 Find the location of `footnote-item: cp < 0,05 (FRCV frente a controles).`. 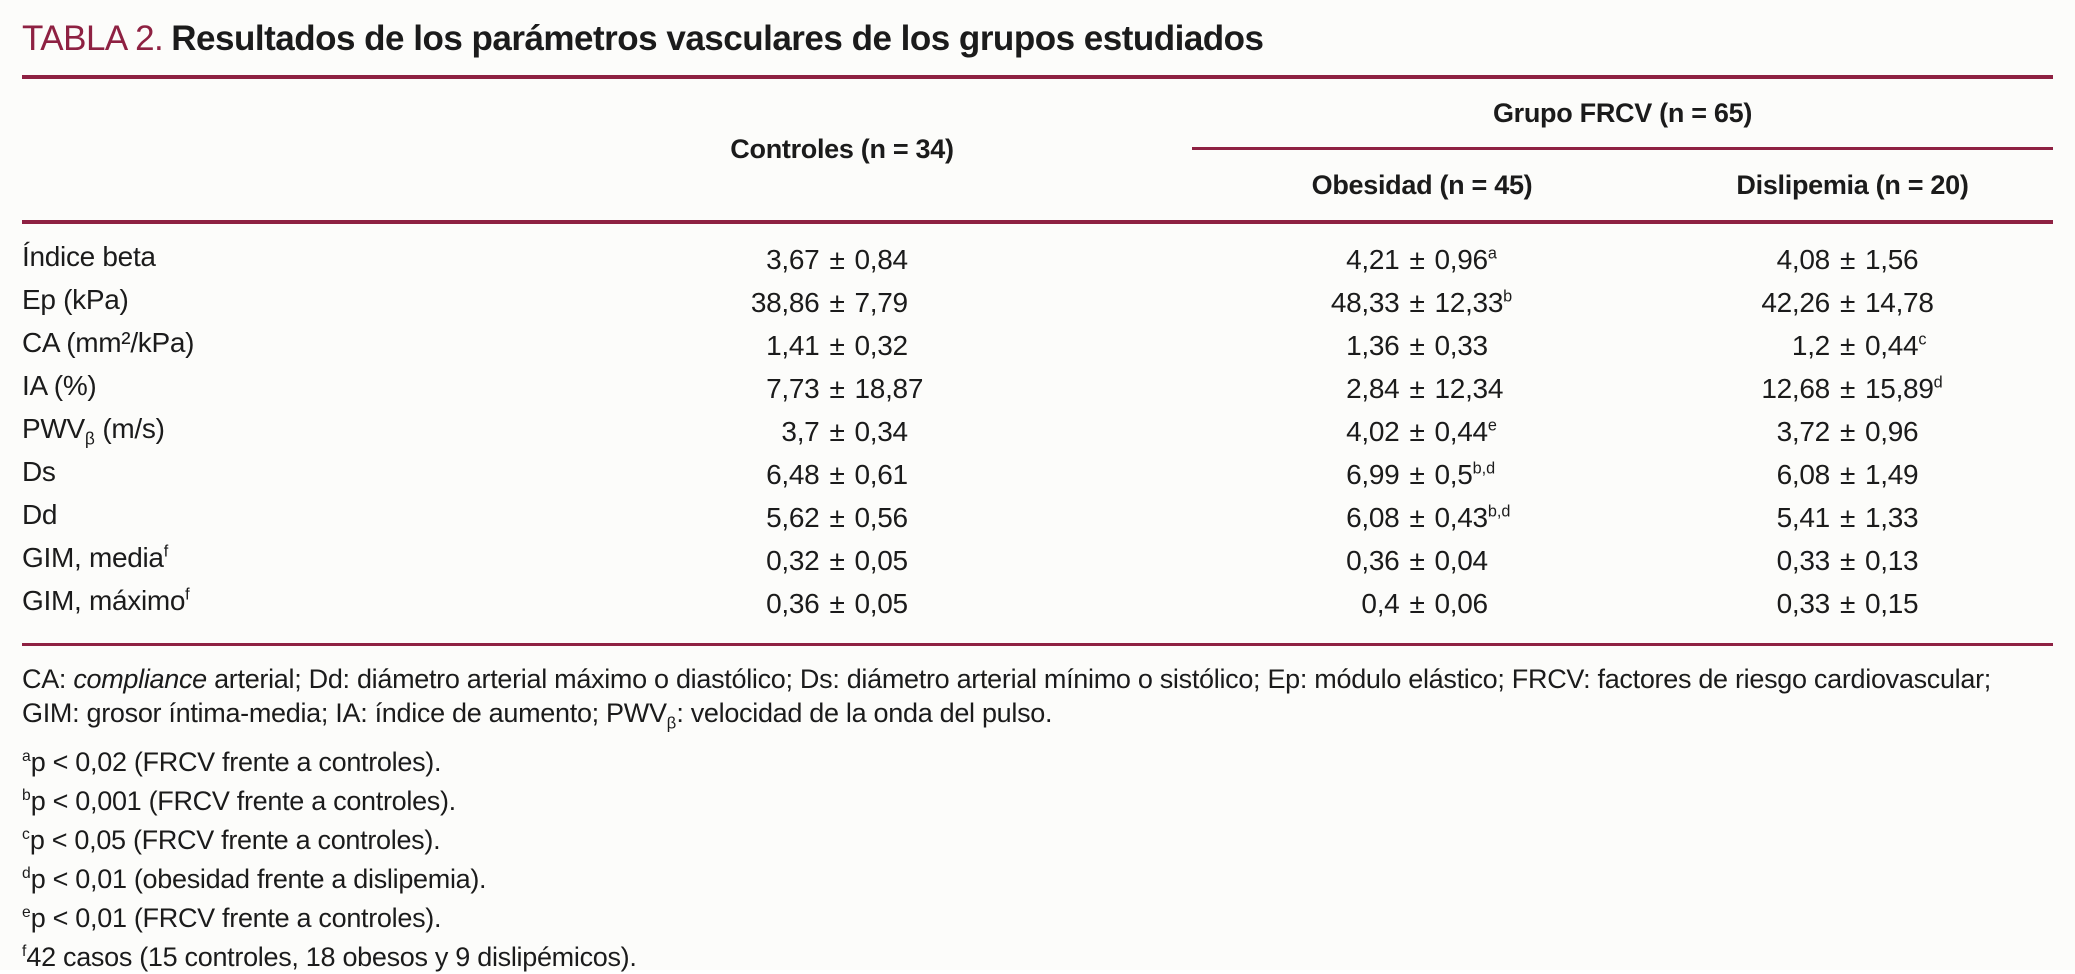

footnote-item: cp < 0,05 (FRCV frente a controles). is located at coordinates (1037, 837).